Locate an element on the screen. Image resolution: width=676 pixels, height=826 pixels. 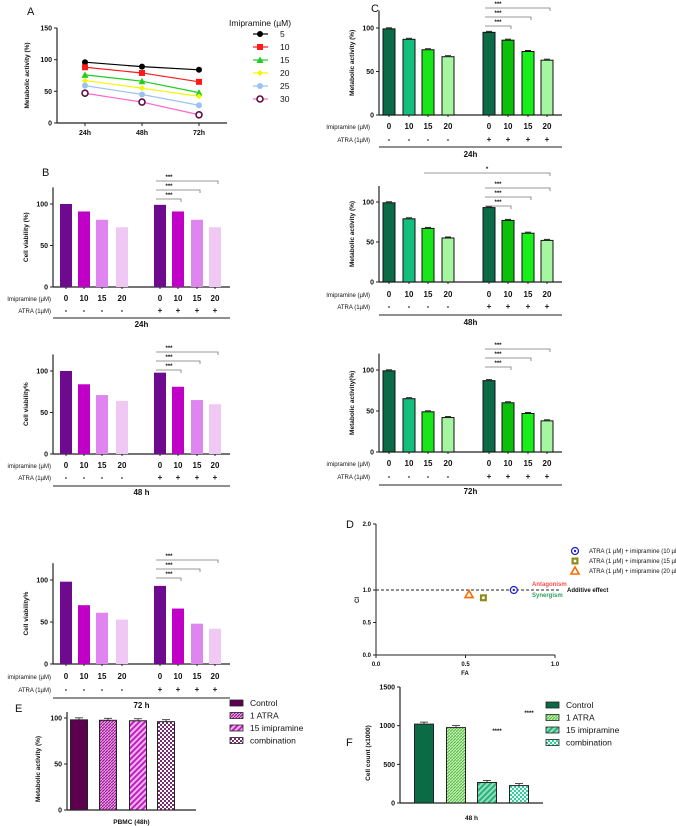
b1-atra-row-label: ATRA (1µM) is located at coordinates (34, 312).